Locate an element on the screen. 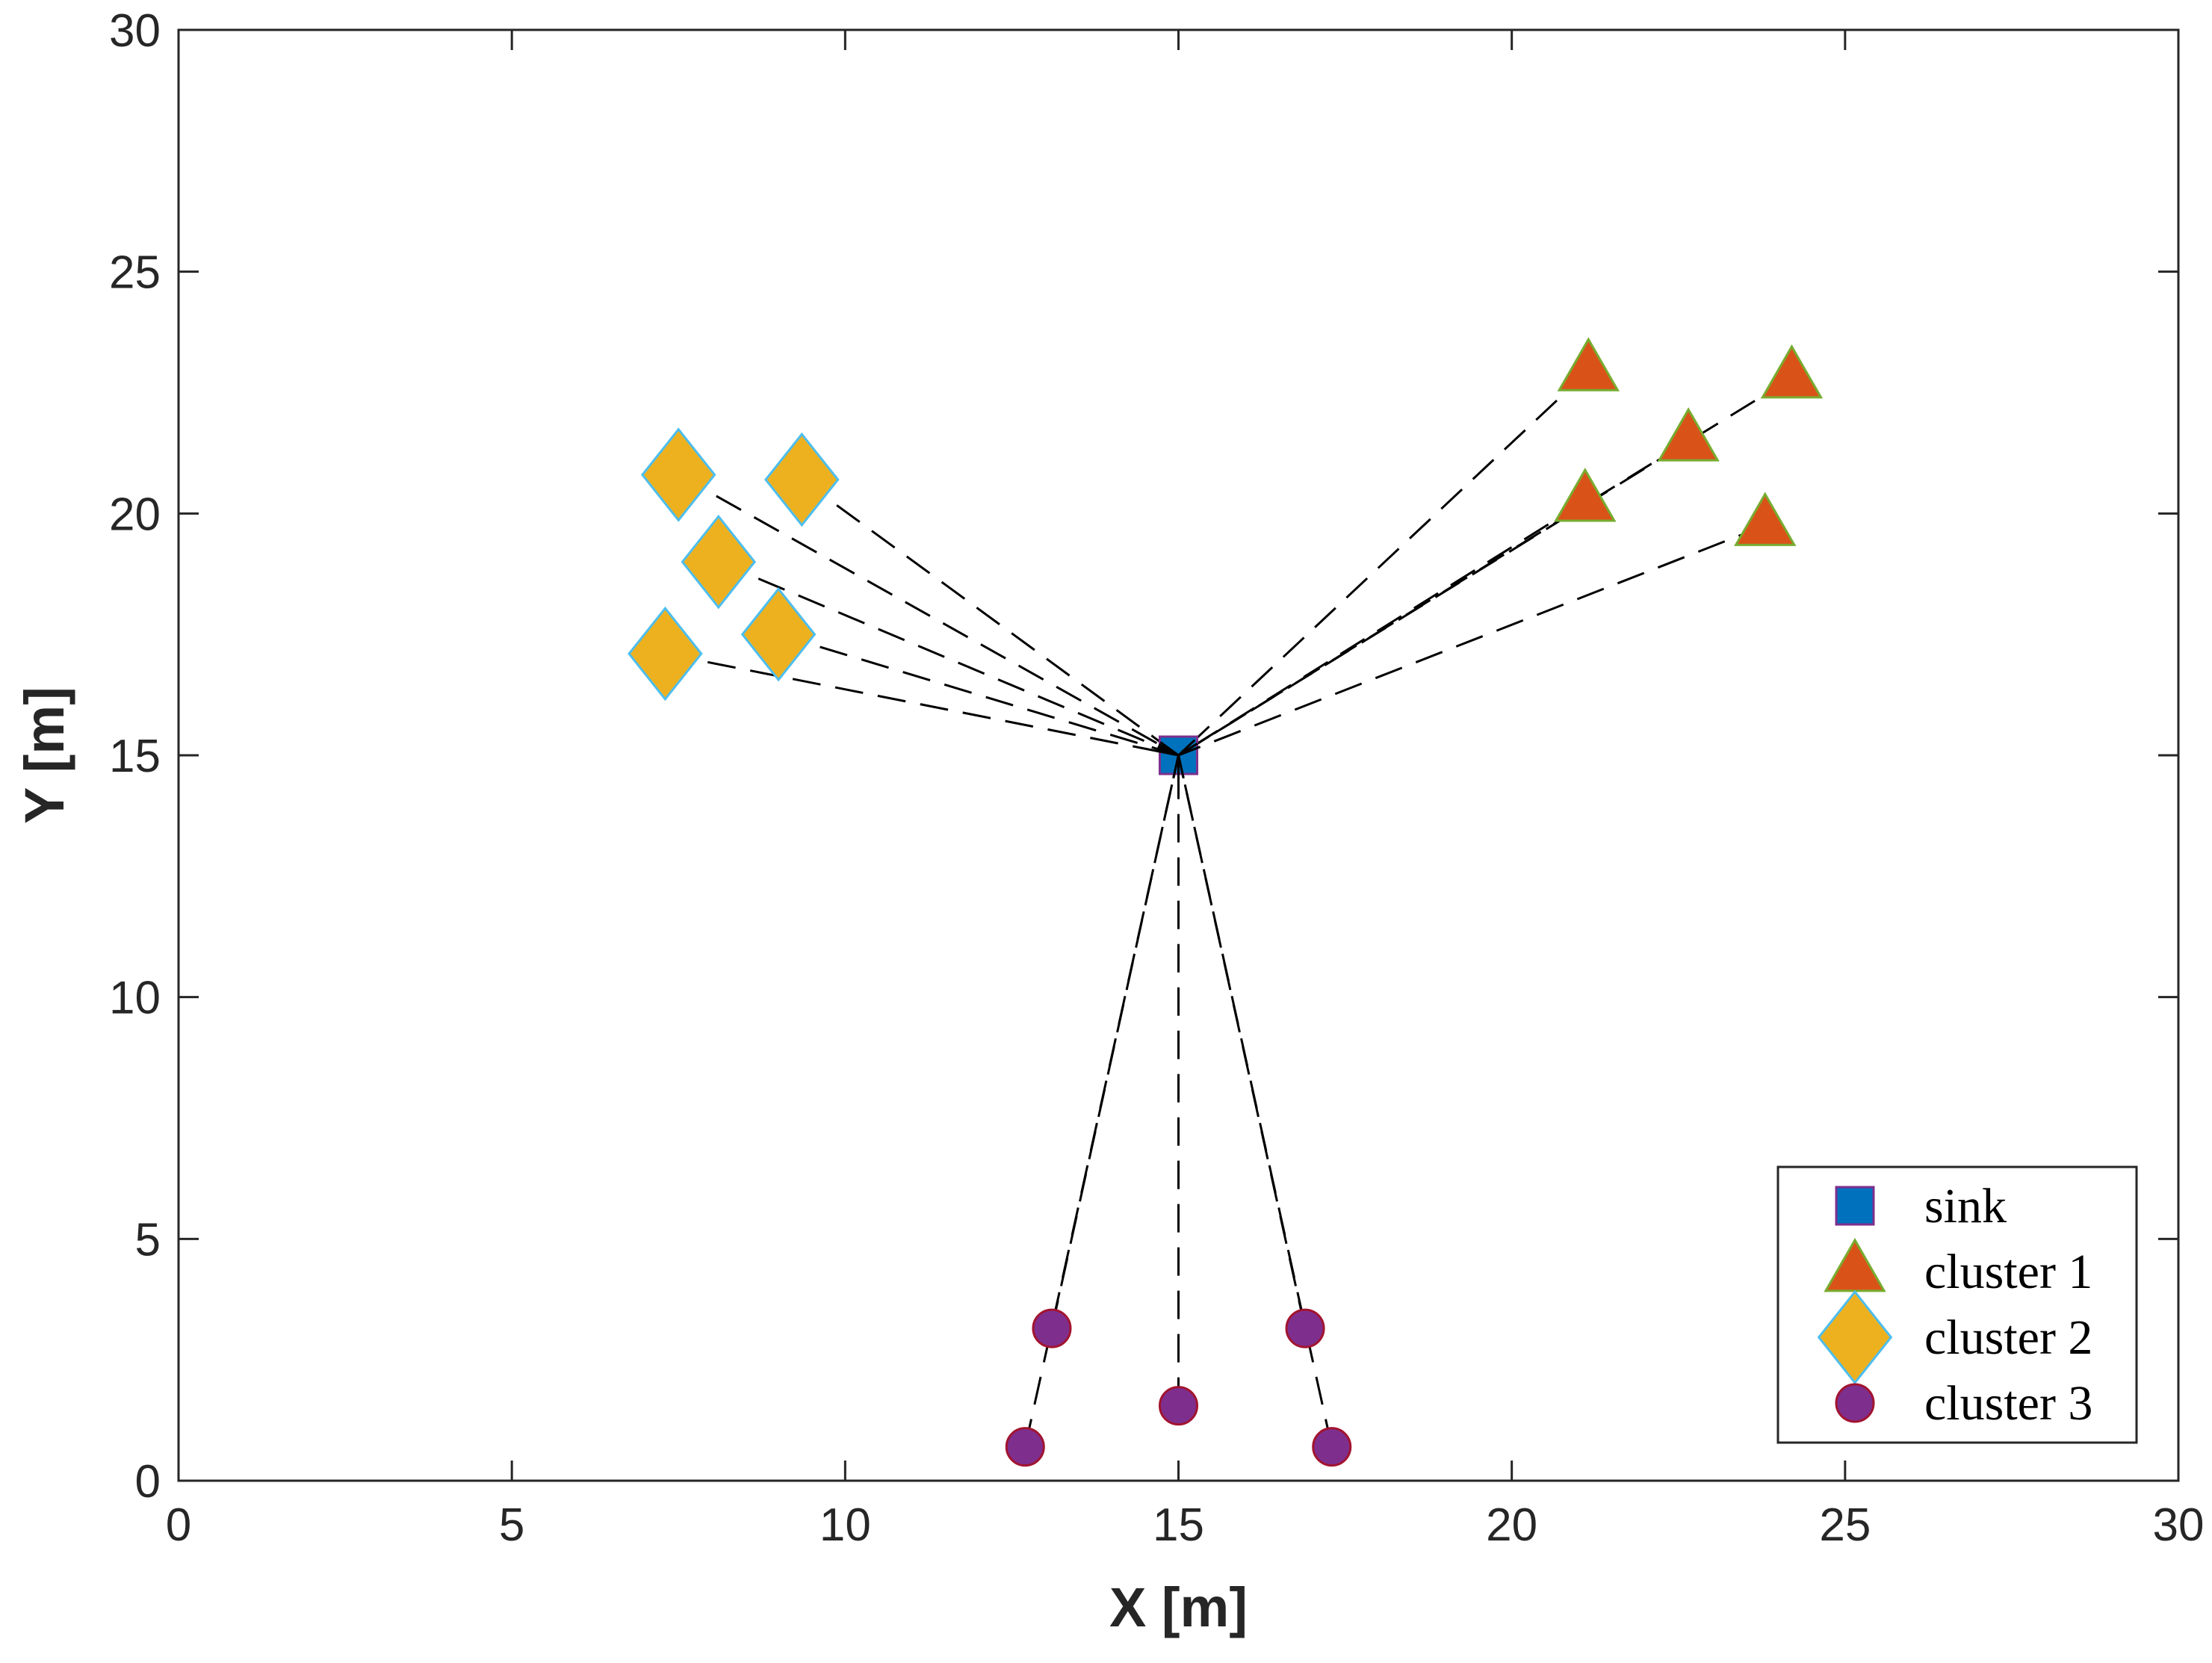 The width and height of the screenshot is (2212, 1663). x-tick-label: 25 is located at coordinates (1845, 1525).